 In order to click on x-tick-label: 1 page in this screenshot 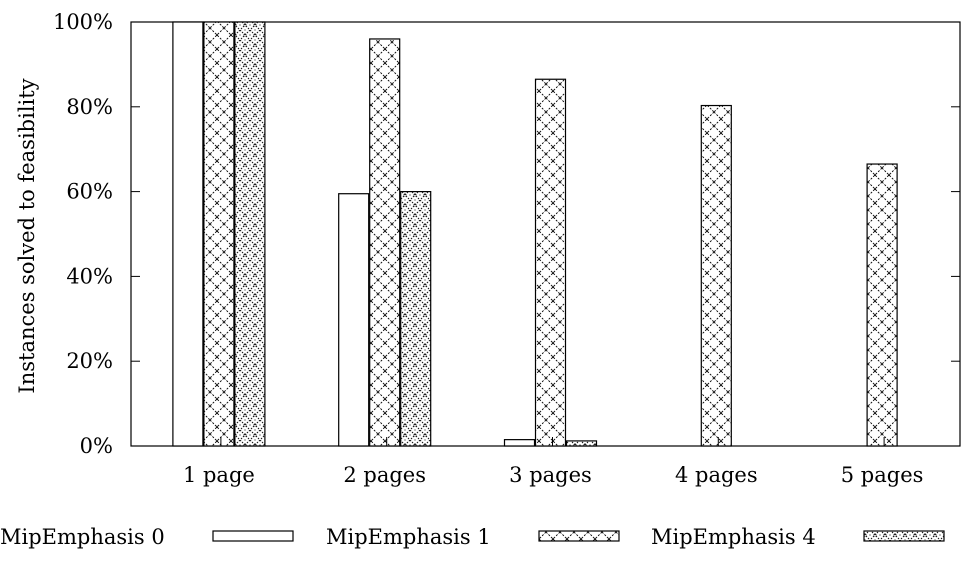, I will do `click(219, 475)`.